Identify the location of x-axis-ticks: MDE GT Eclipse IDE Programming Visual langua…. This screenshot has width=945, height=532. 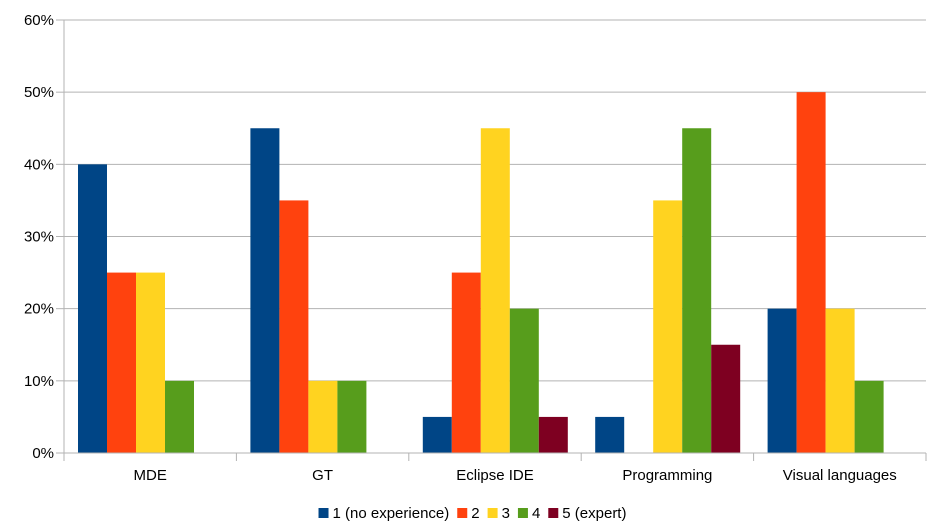
(495, 468).